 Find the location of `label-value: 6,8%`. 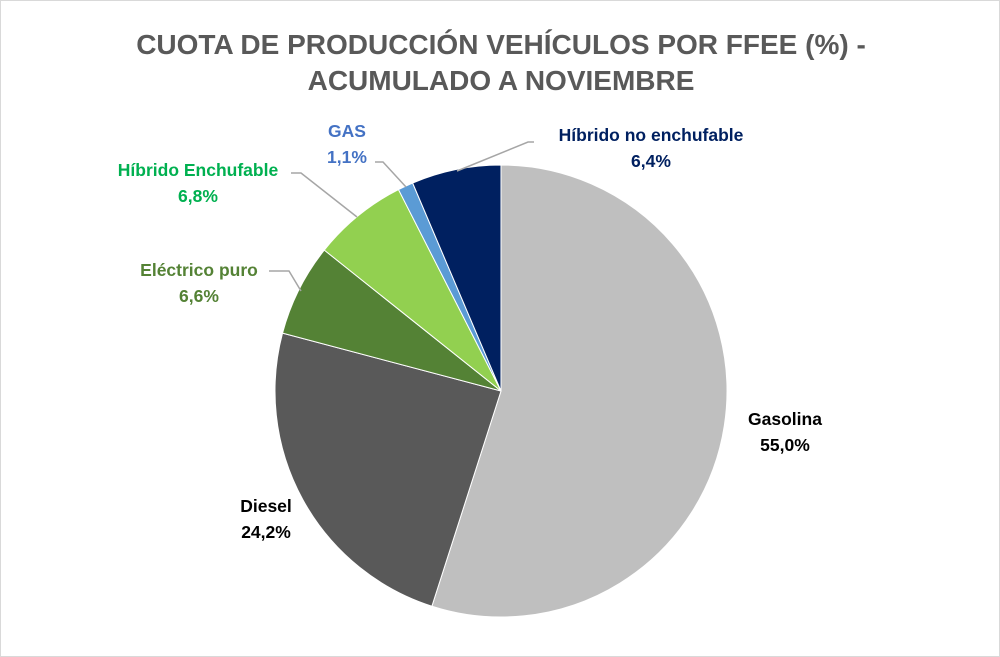

label-value: 6,8% is located at coordinates (198, 196).